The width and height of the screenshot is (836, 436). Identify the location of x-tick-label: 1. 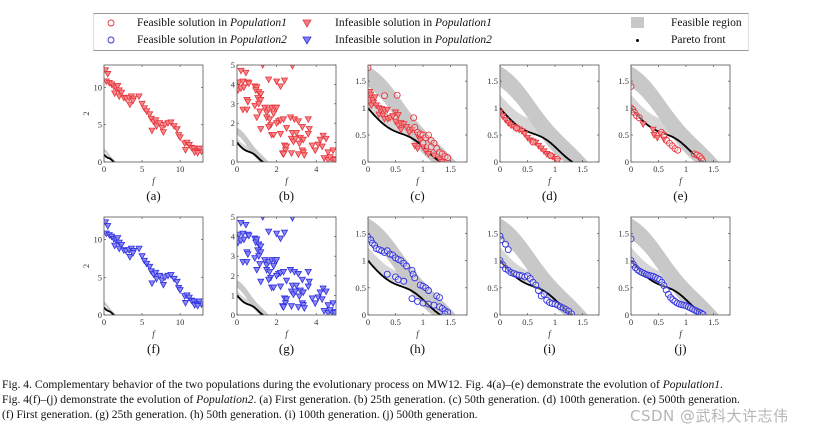
(555, 322).